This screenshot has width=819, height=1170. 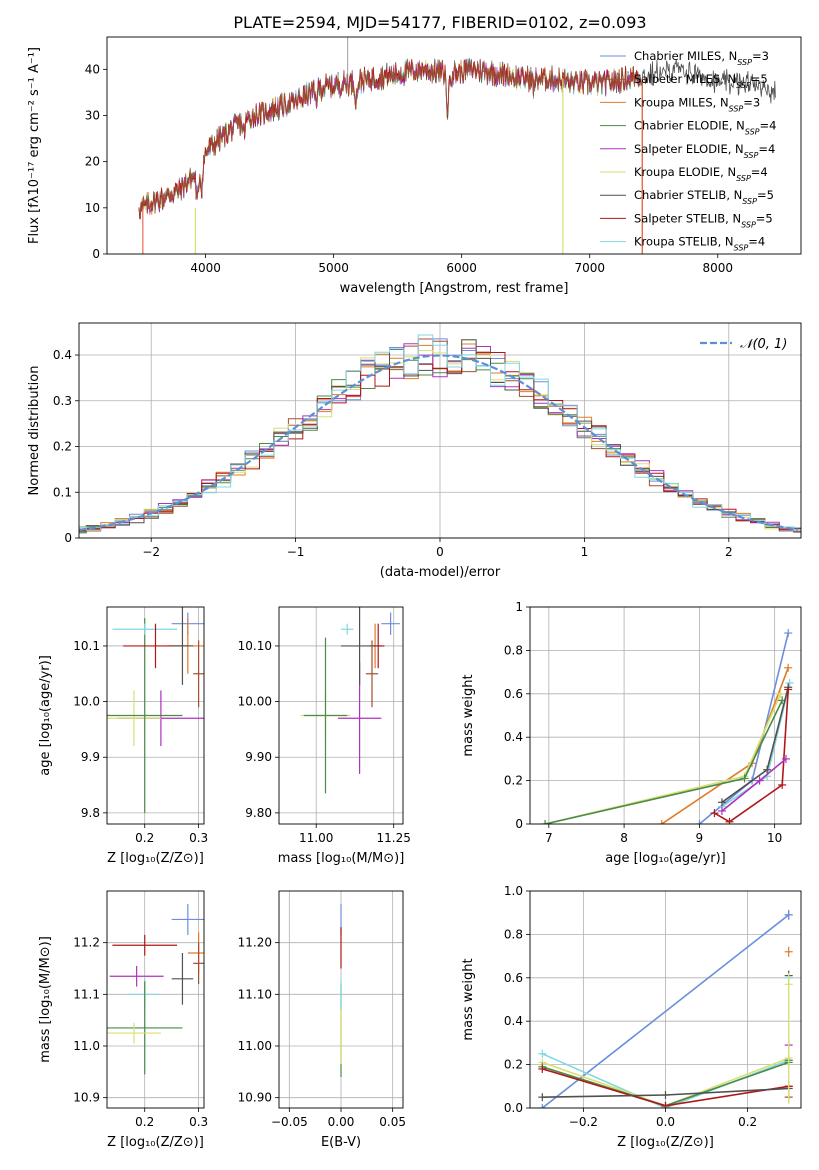 I want to click on spectrum-line-salpeter-miles, so click(x=390, y=138).